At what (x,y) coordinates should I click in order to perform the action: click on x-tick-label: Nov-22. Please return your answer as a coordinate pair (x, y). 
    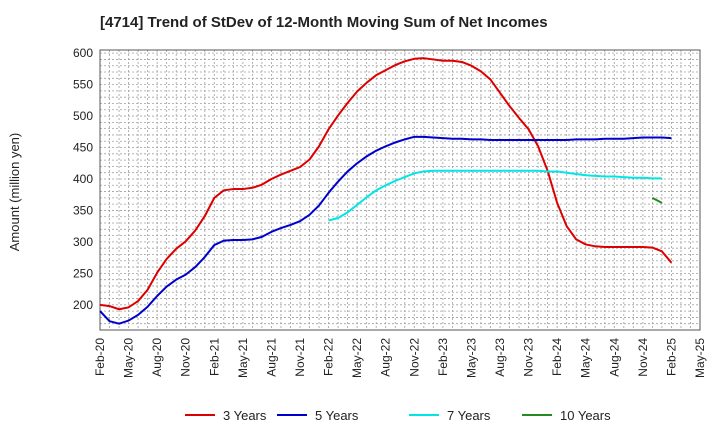
    Looking at the image, I should click on (414, 357).